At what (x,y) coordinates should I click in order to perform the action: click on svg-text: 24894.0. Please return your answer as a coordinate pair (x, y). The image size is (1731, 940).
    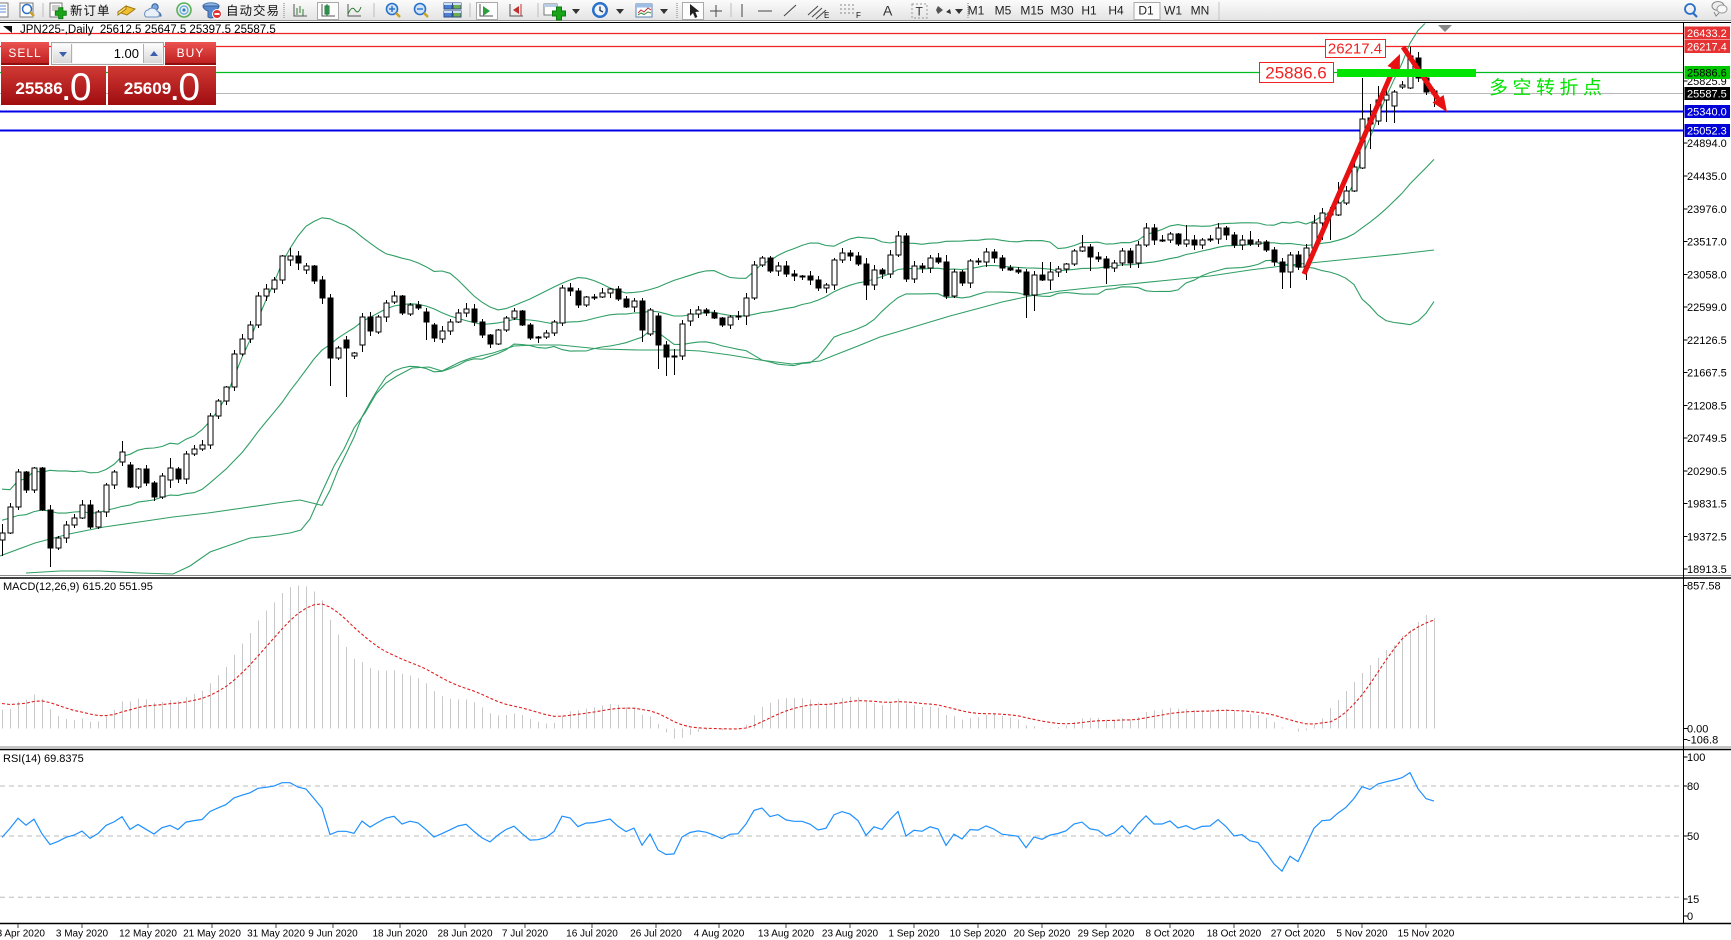
    Looking at the image, I should click on (1707, 144).